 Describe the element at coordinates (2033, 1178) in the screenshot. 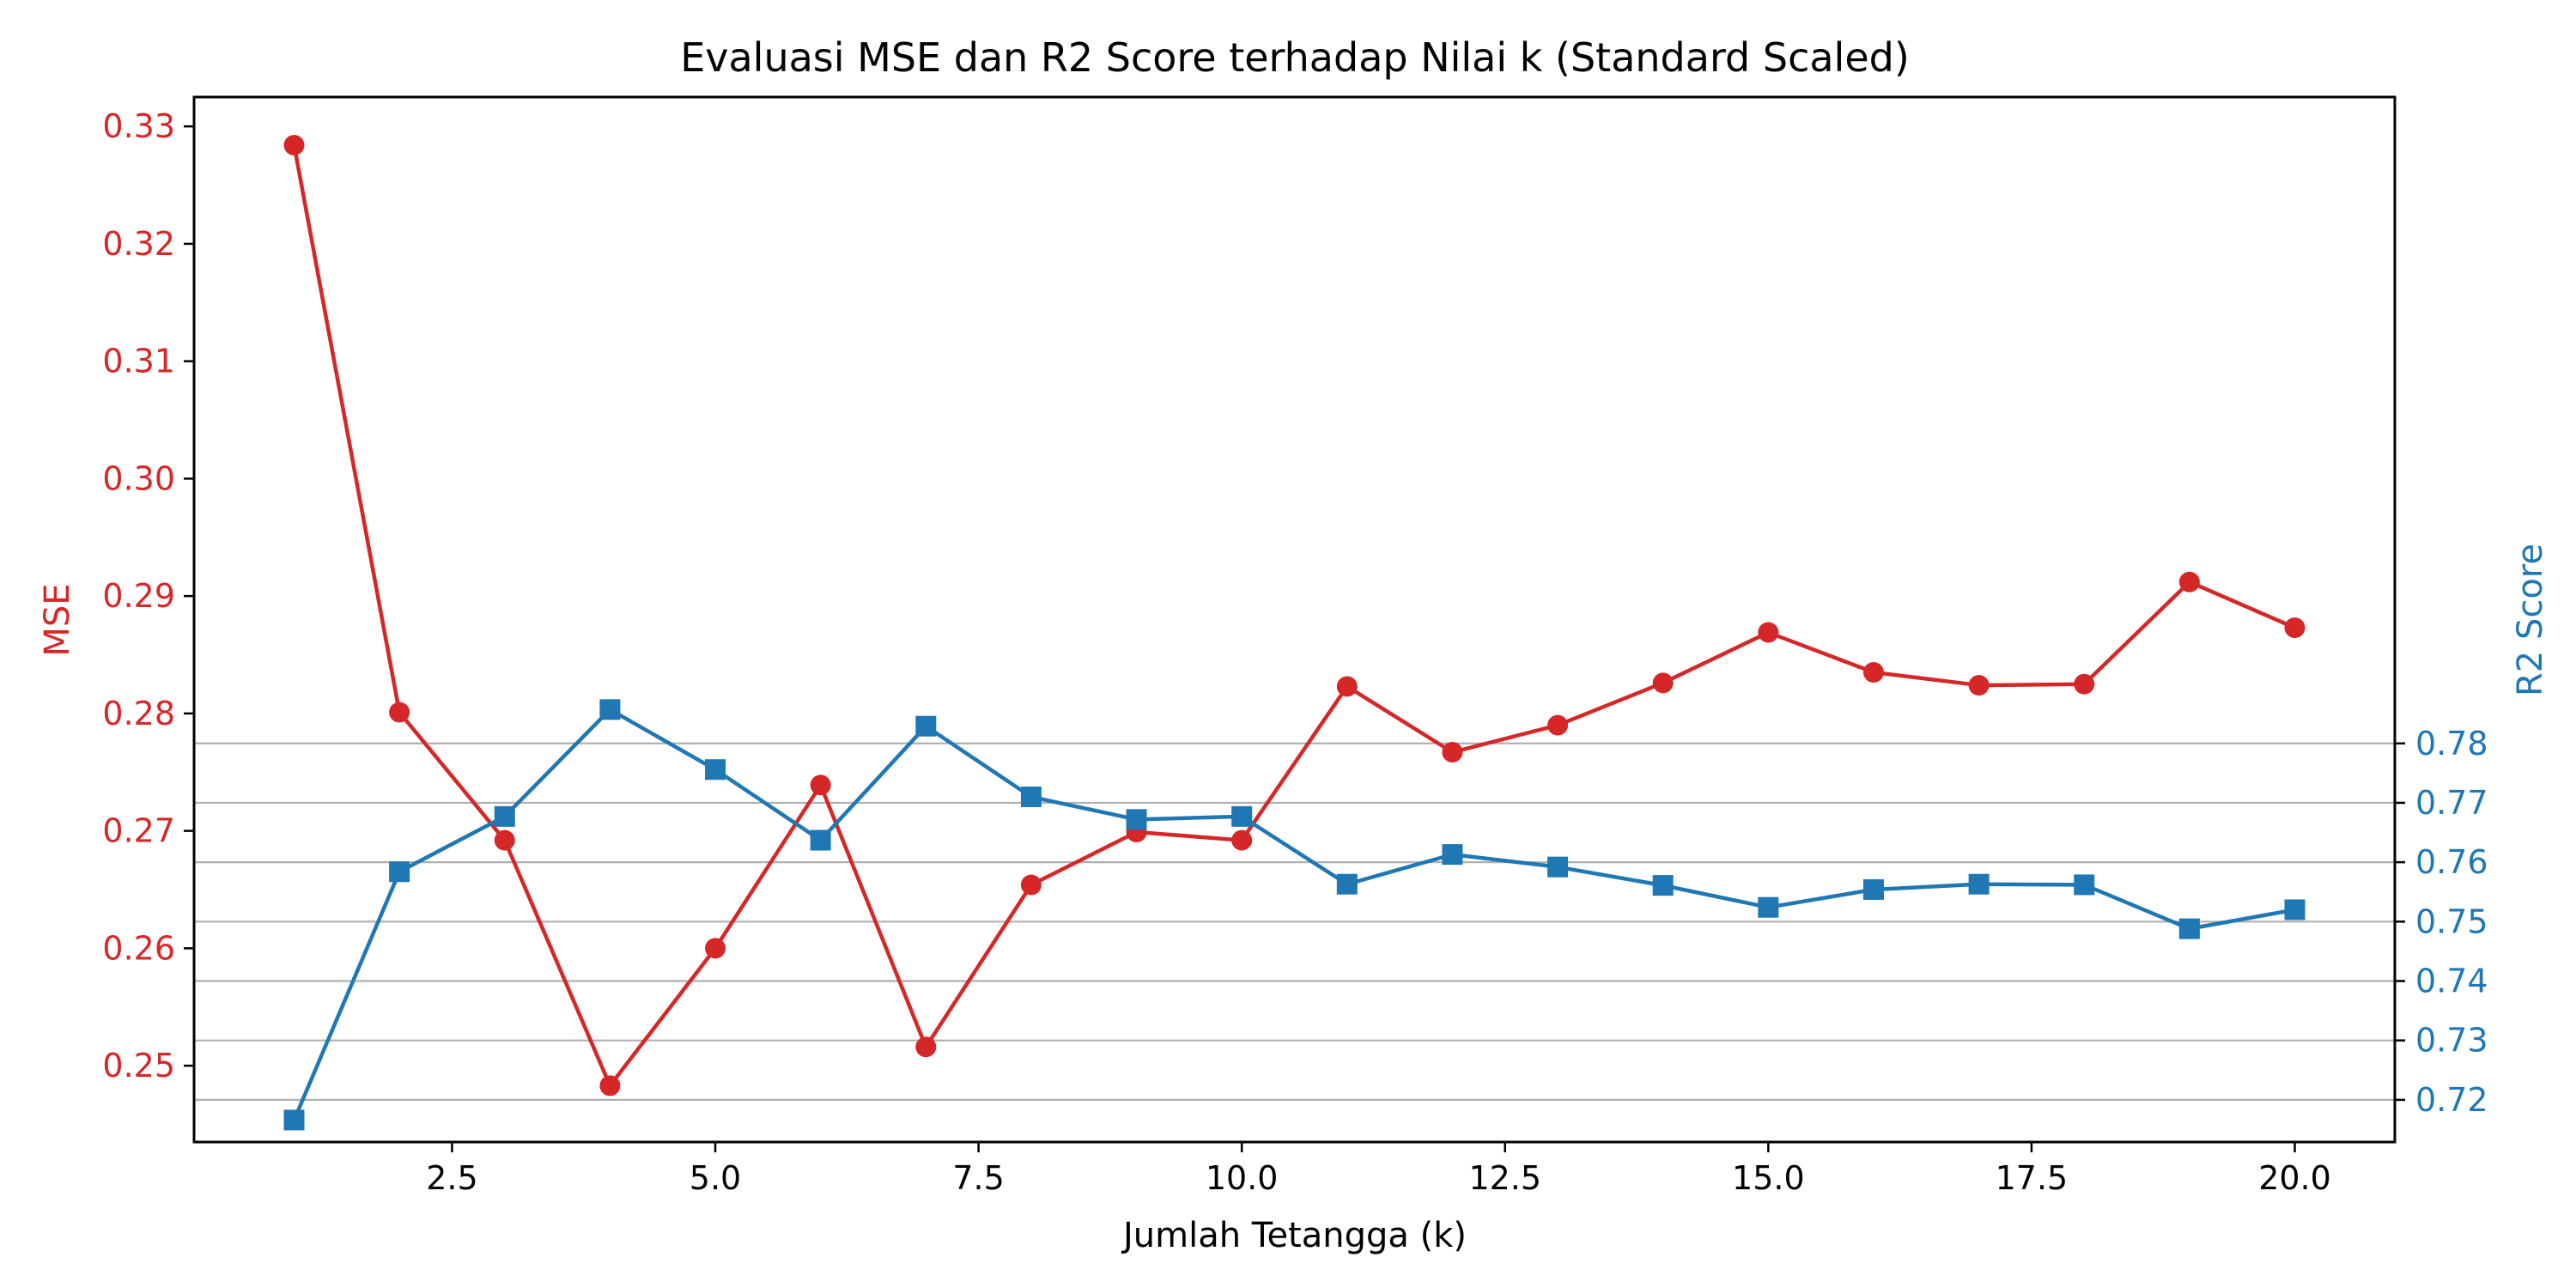

I see `x-tick-label: 17.5` at that location.